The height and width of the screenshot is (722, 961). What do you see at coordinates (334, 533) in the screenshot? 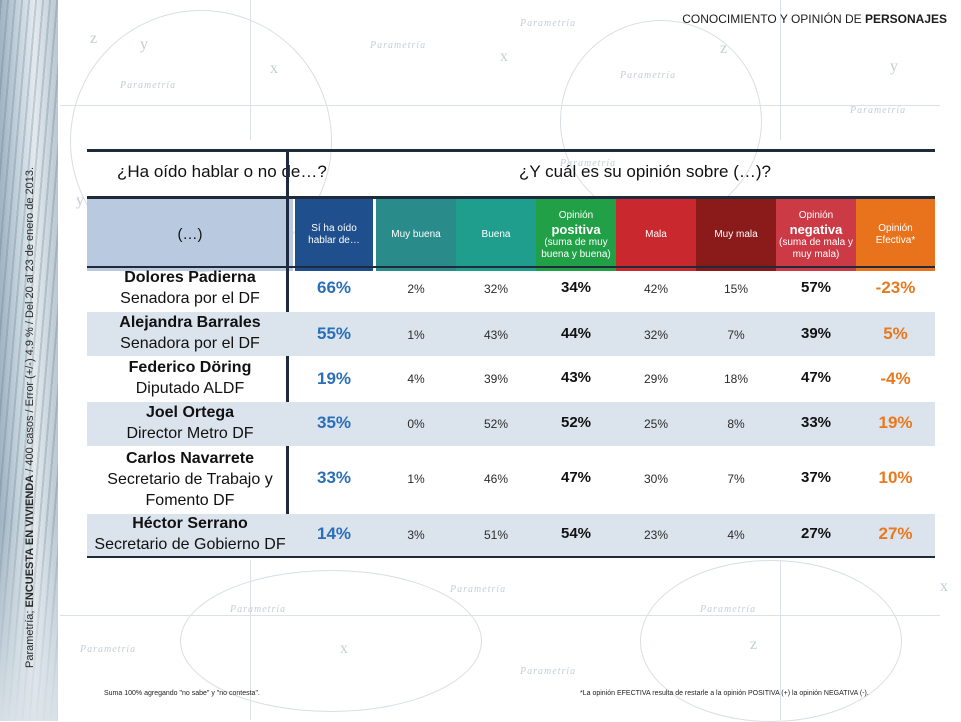
I see `known-value: 14%` at bounding box center [334, 533].